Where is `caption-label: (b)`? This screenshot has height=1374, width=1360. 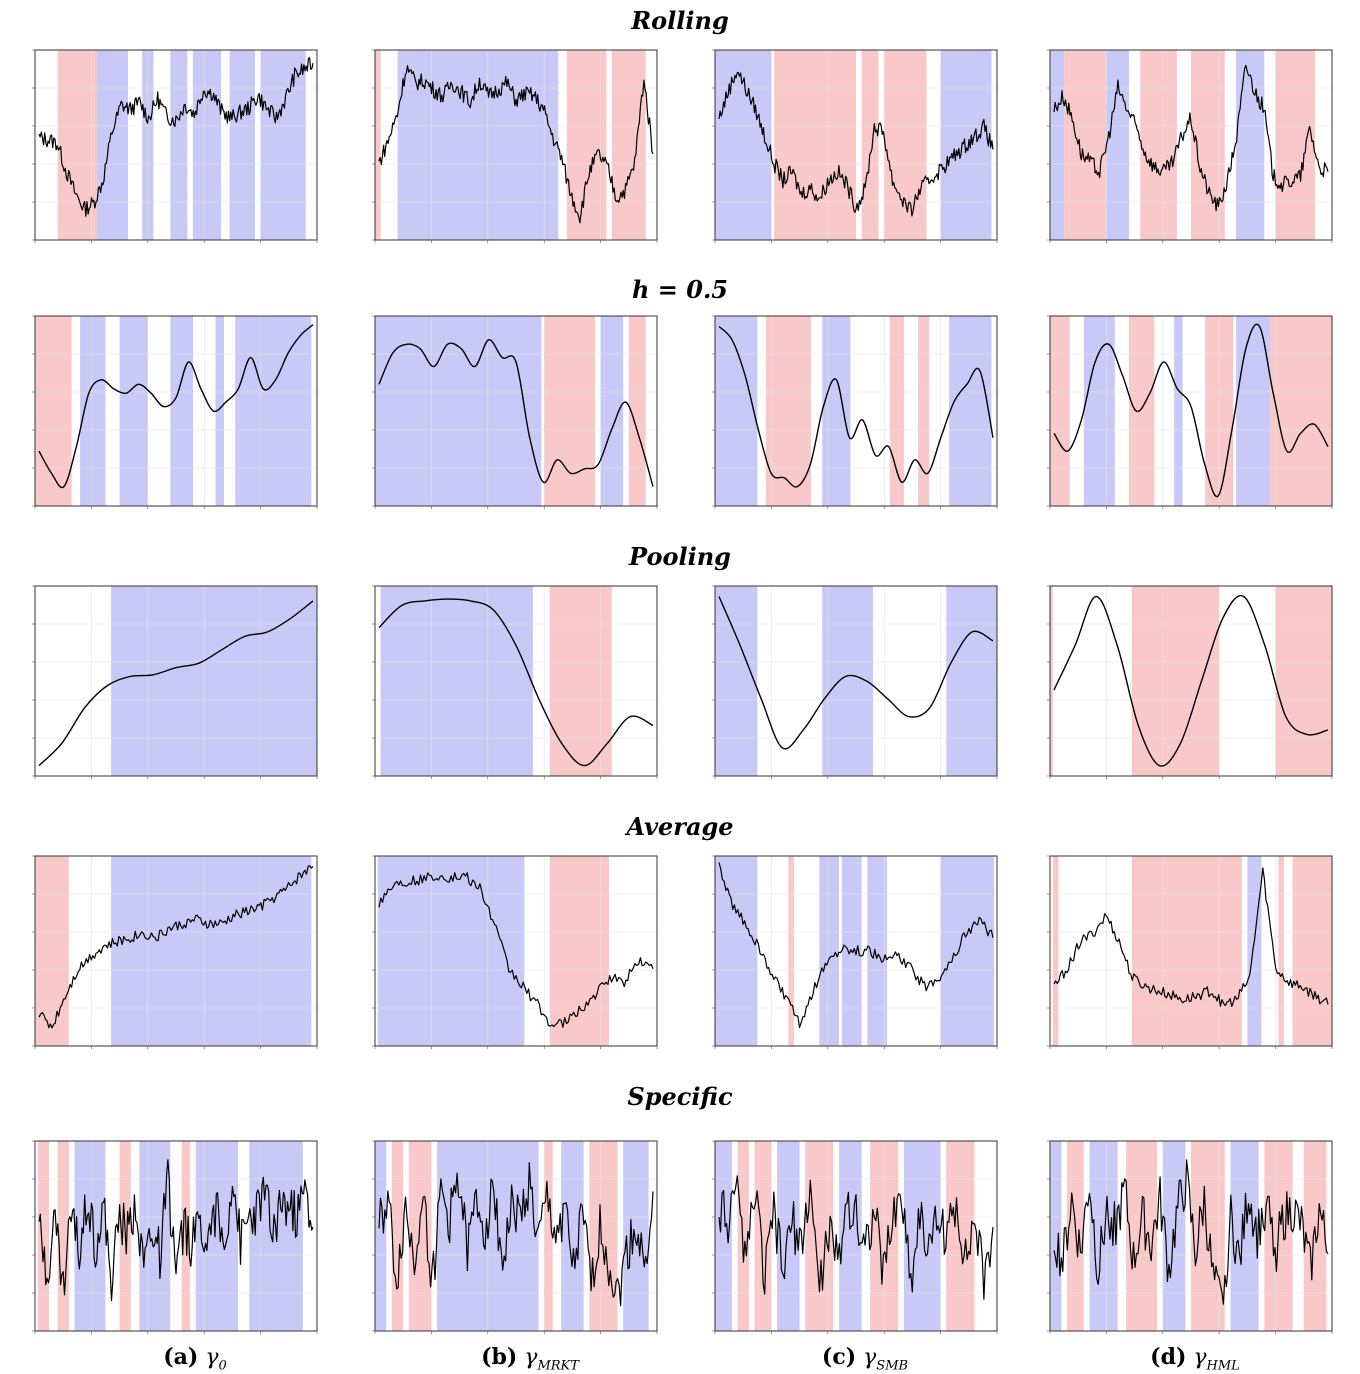
caption-label: (b) is located at coordinates (499, 1357).